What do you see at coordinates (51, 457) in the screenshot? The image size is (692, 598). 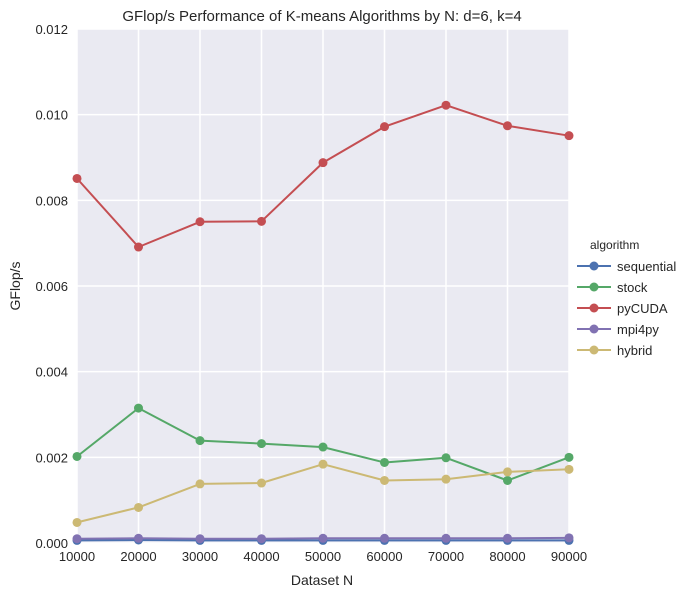 I see `y-tick-label: 0.002` at bounding box center [51, 457].